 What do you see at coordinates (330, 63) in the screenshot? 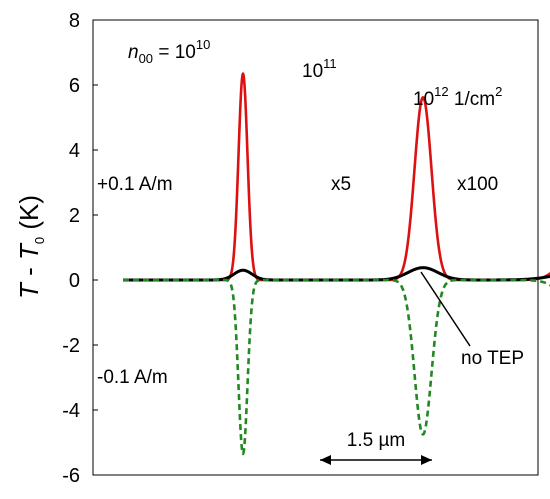
I see `annotation-1e11-exponent: 11` at bounding box center [330, 63].